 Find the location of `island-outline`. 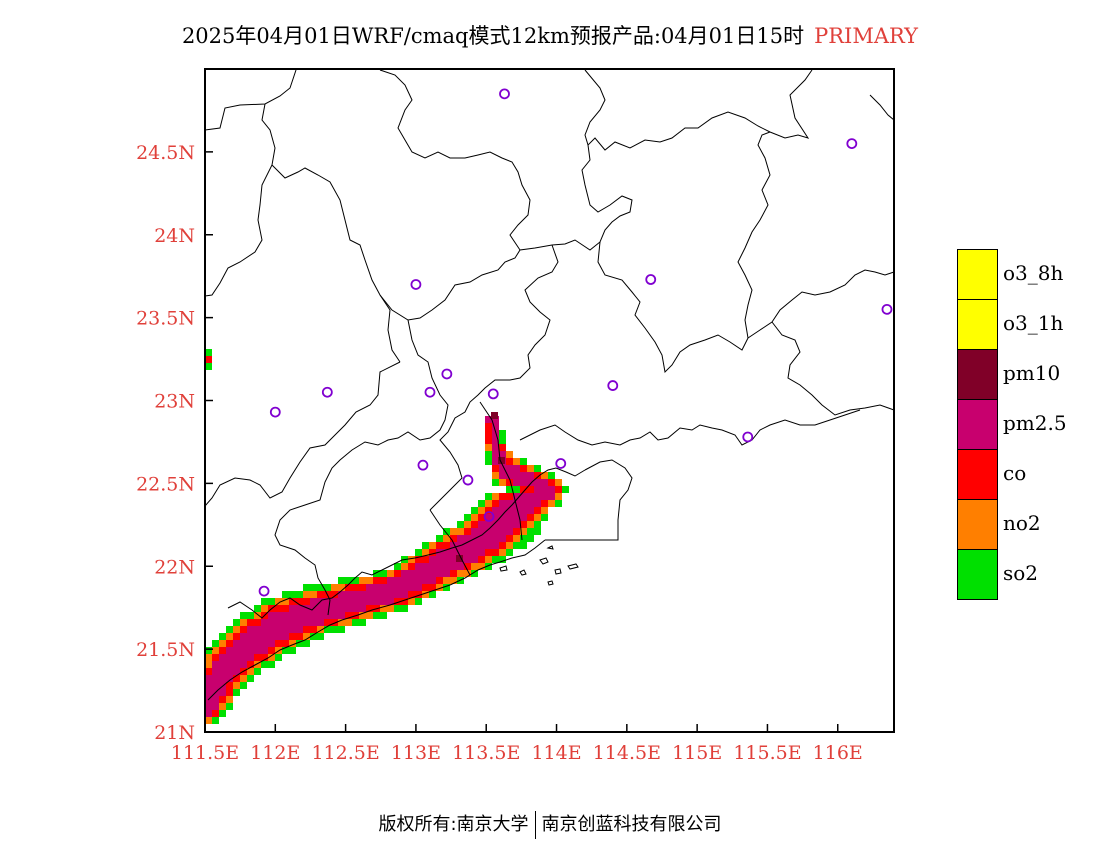

island-outline is located at coordinates (539, 565).